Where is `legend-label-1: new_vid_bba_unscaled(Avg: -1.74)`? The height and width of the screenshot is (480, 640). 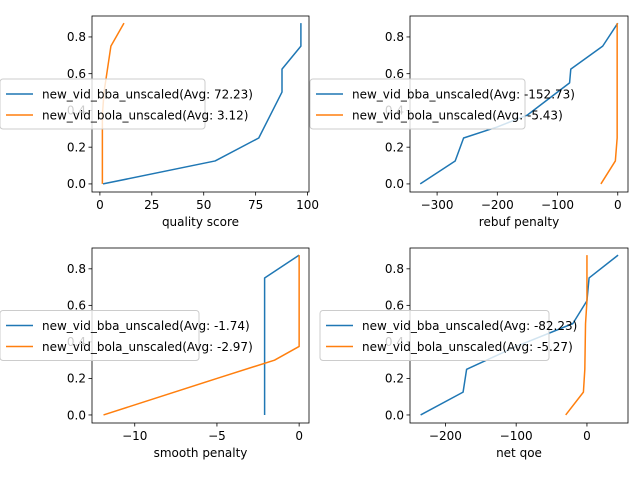
legend-label-1: new_vid_bba_unscaled(Avg: -1.74) is located at coordinates (146, 326).